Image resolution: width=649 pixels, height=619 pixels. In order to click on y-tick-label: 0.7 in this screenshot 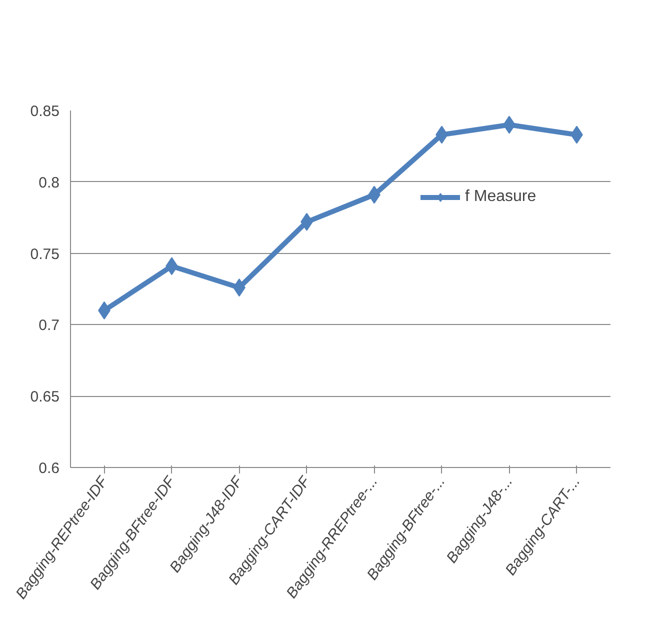, I will do `click(49, 325)`.